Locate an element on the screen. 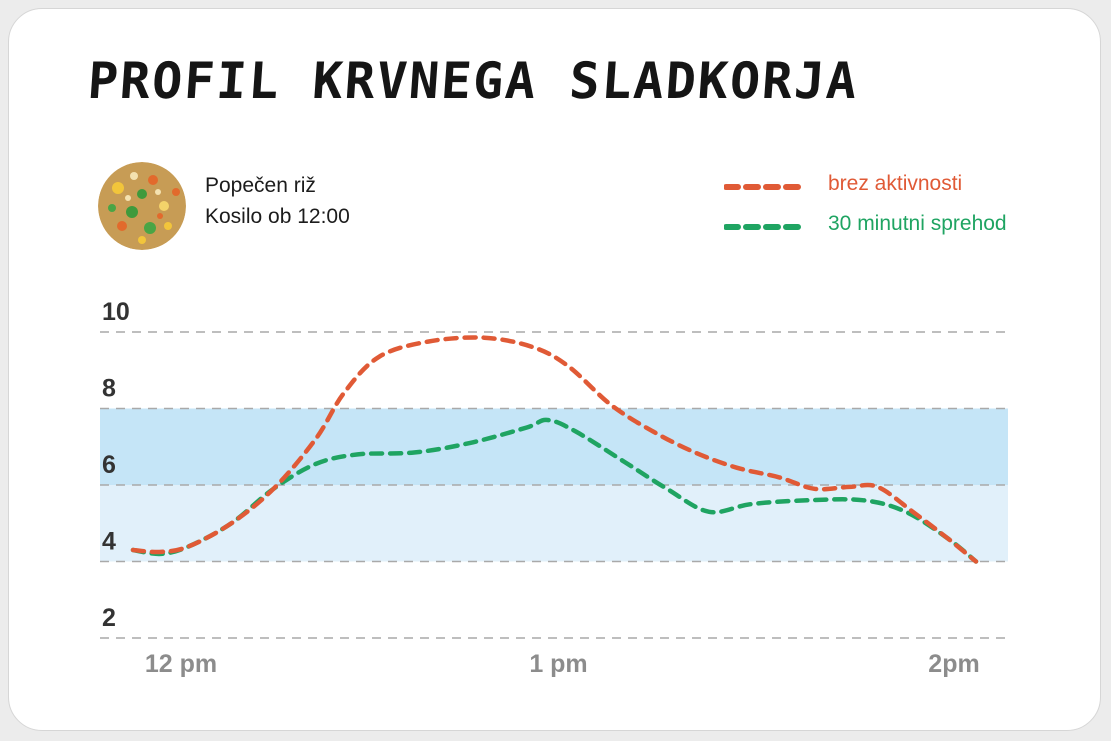 This screenshot has height=741, width=1111. meal-time: Kosilo ob 12:00 is located at coordinates (277, 216).